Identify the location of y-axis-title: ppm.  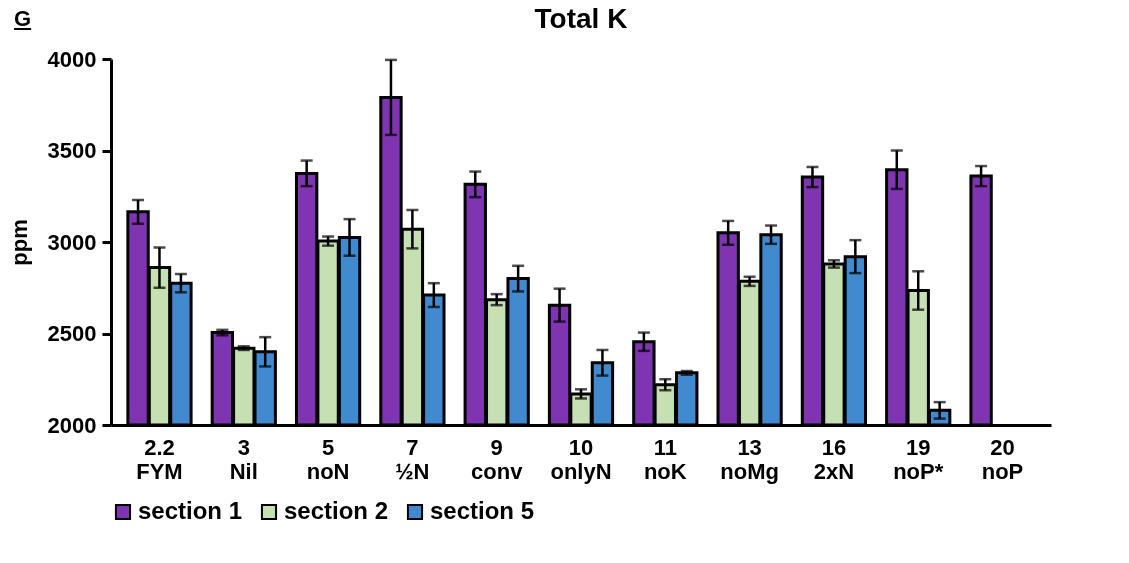
(19, 242).